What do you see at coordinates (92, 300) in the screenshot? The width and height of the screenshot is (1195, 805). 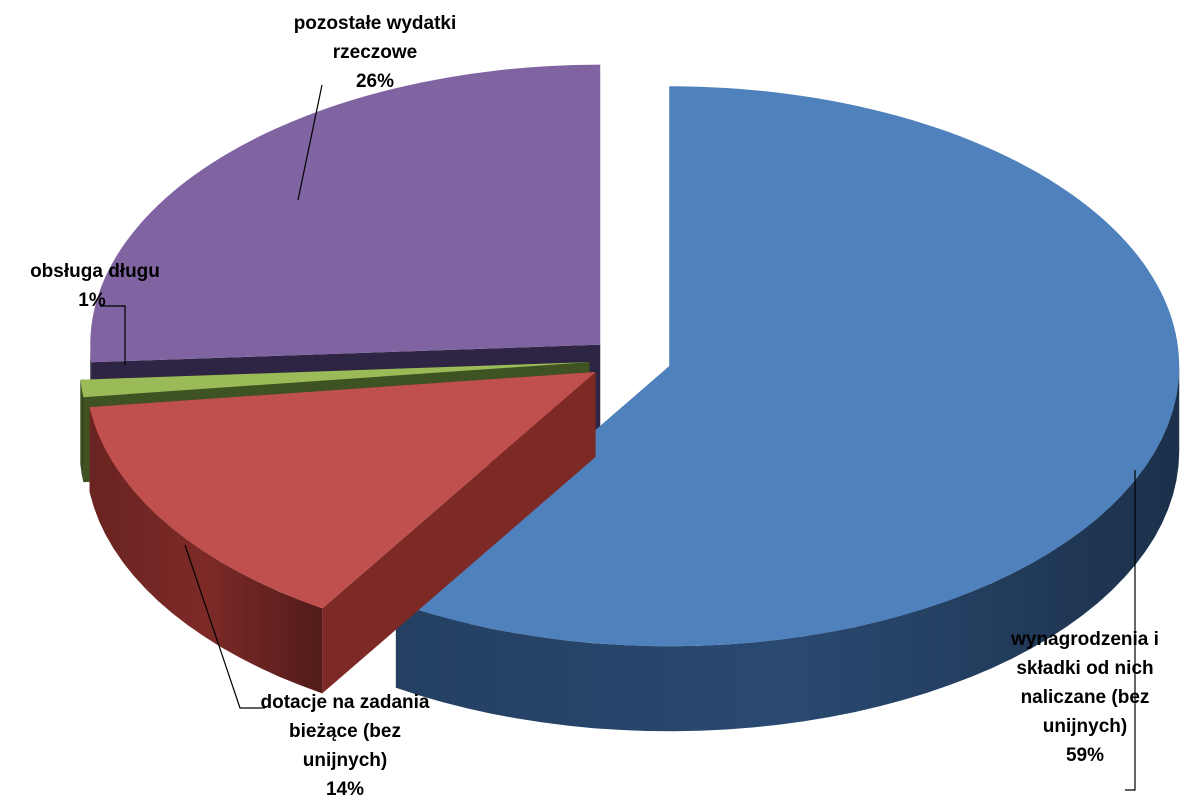 I see `slice-value-label: 1%` at bounding box center [92, 300].